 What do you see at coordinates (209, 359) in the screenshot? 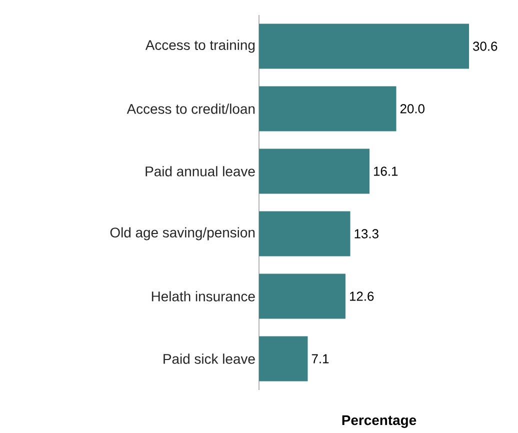
I see `y-tick-label: Paid sick leave` at bounding box center [209, 359].